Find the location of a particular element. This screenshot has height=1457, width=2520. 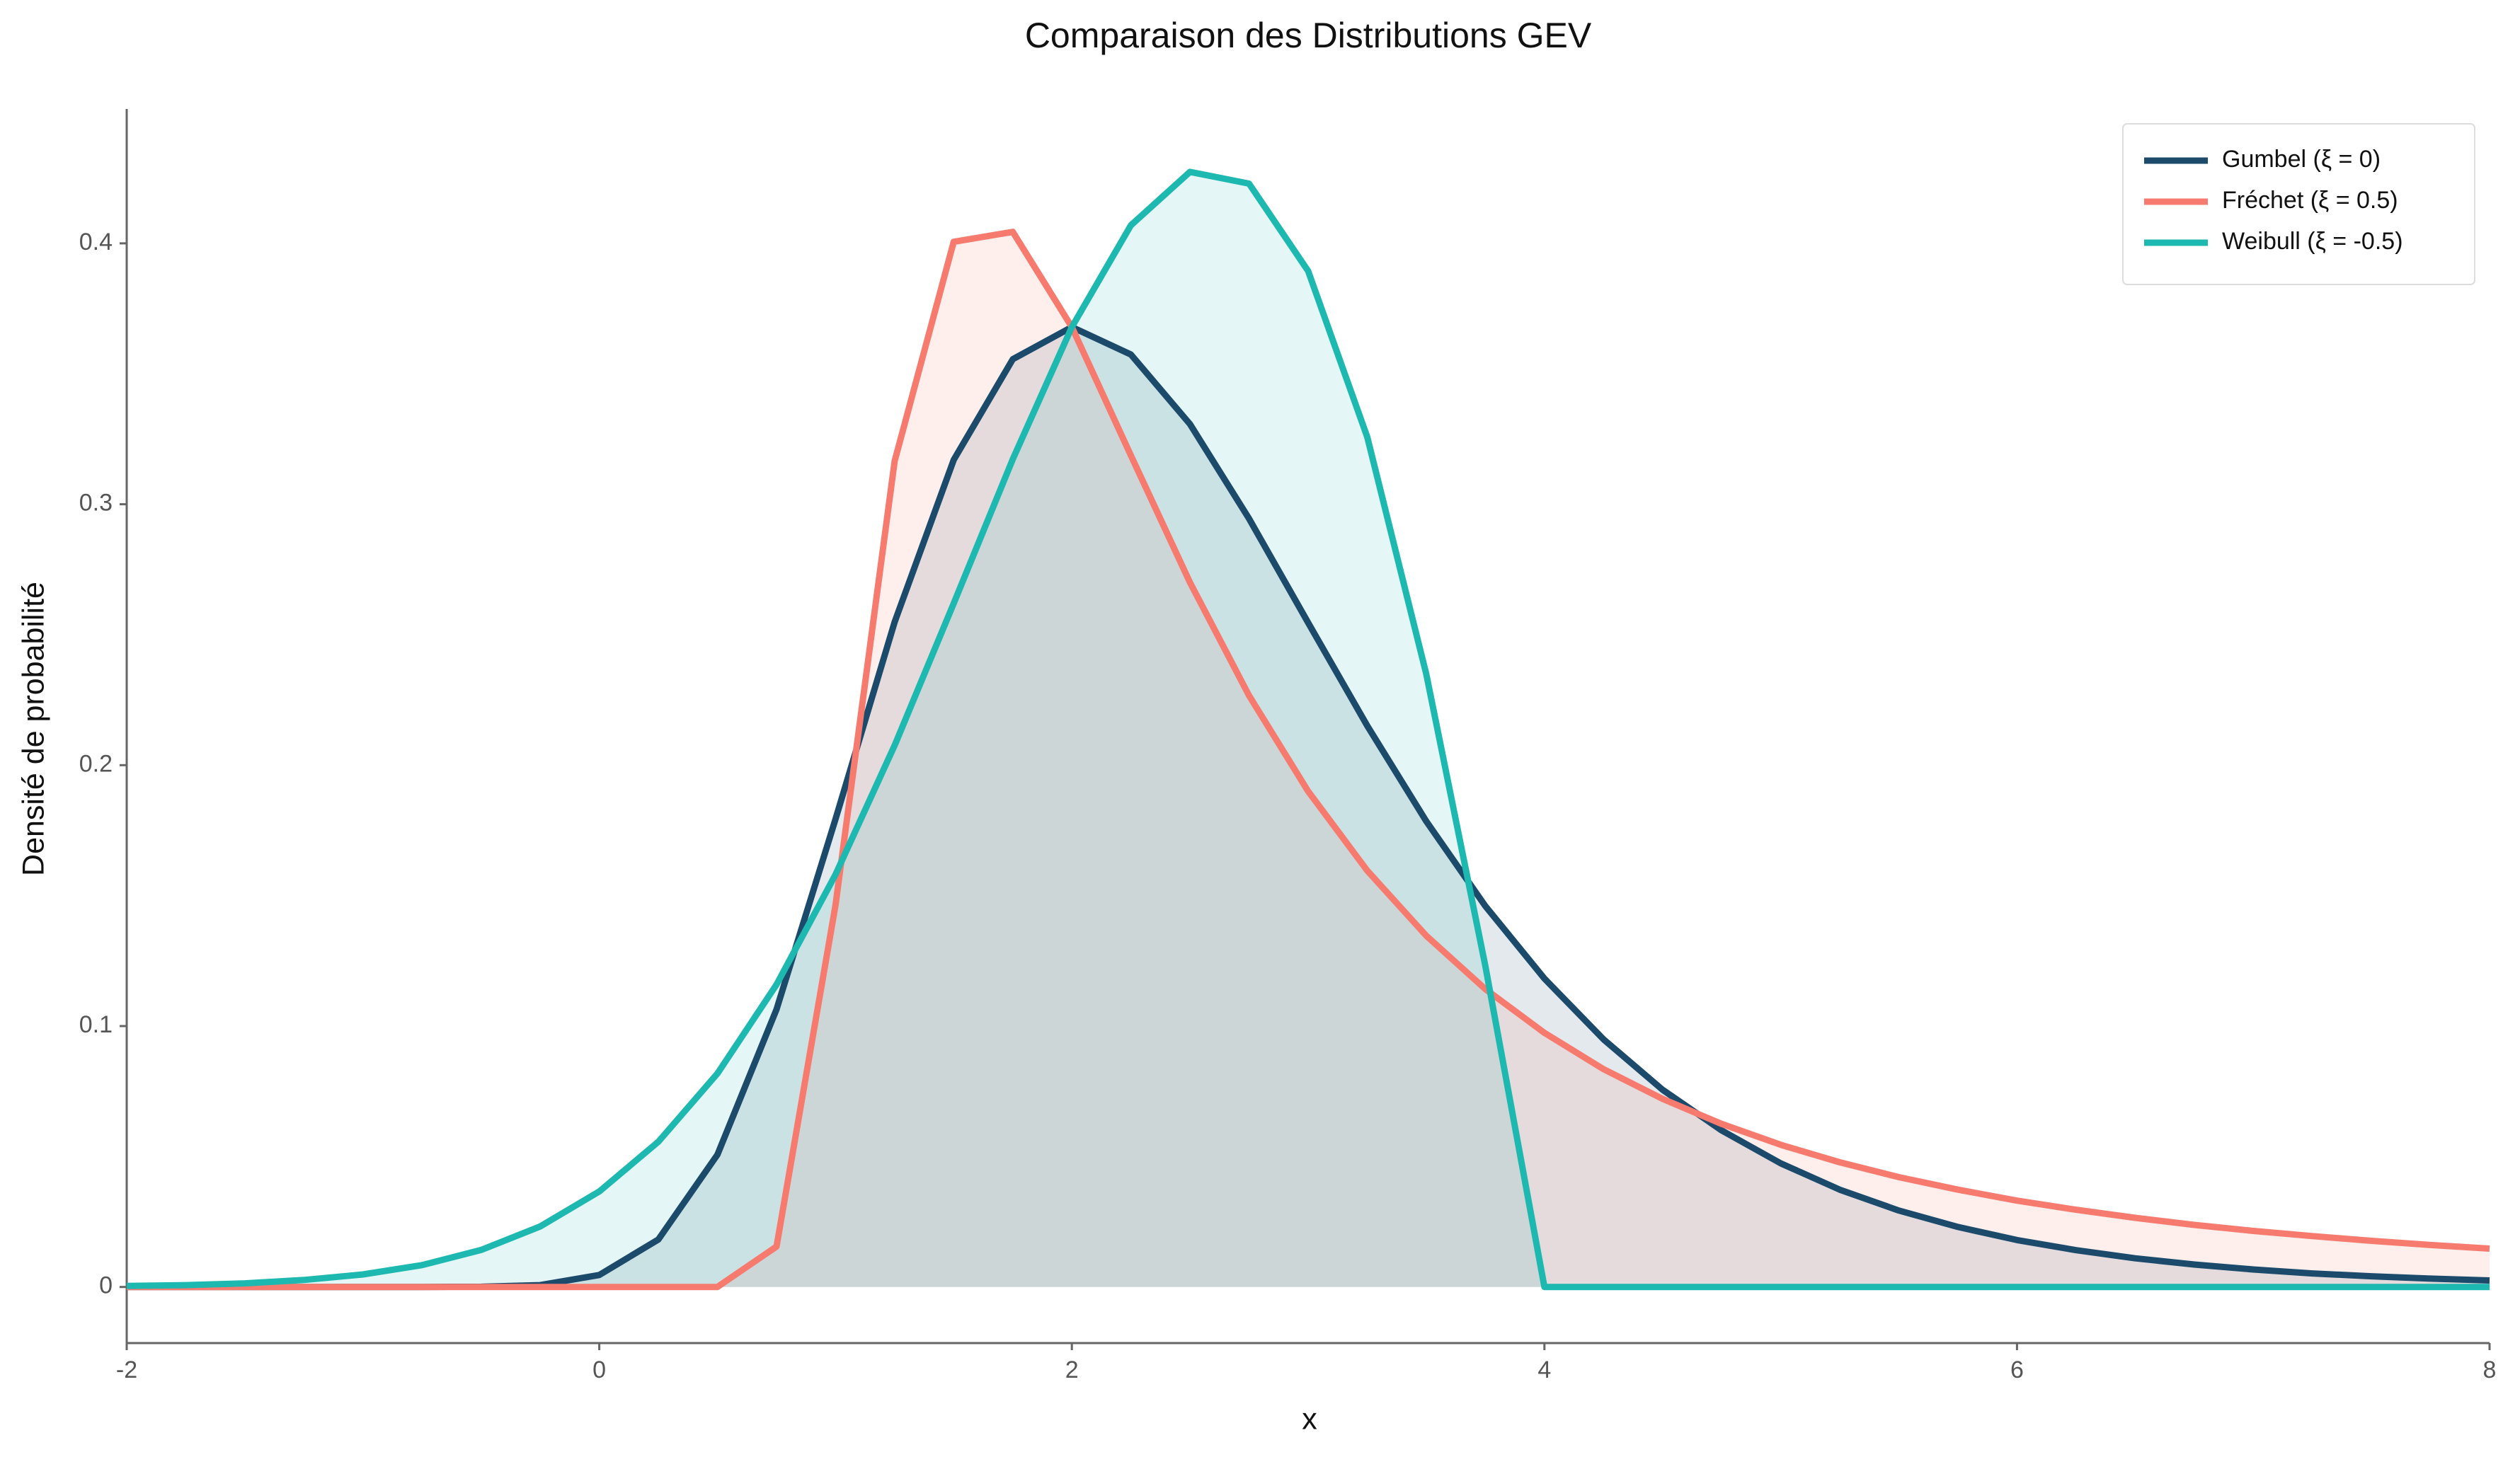

x-tick-label: 2 is located at coordinates (1072, 1370).